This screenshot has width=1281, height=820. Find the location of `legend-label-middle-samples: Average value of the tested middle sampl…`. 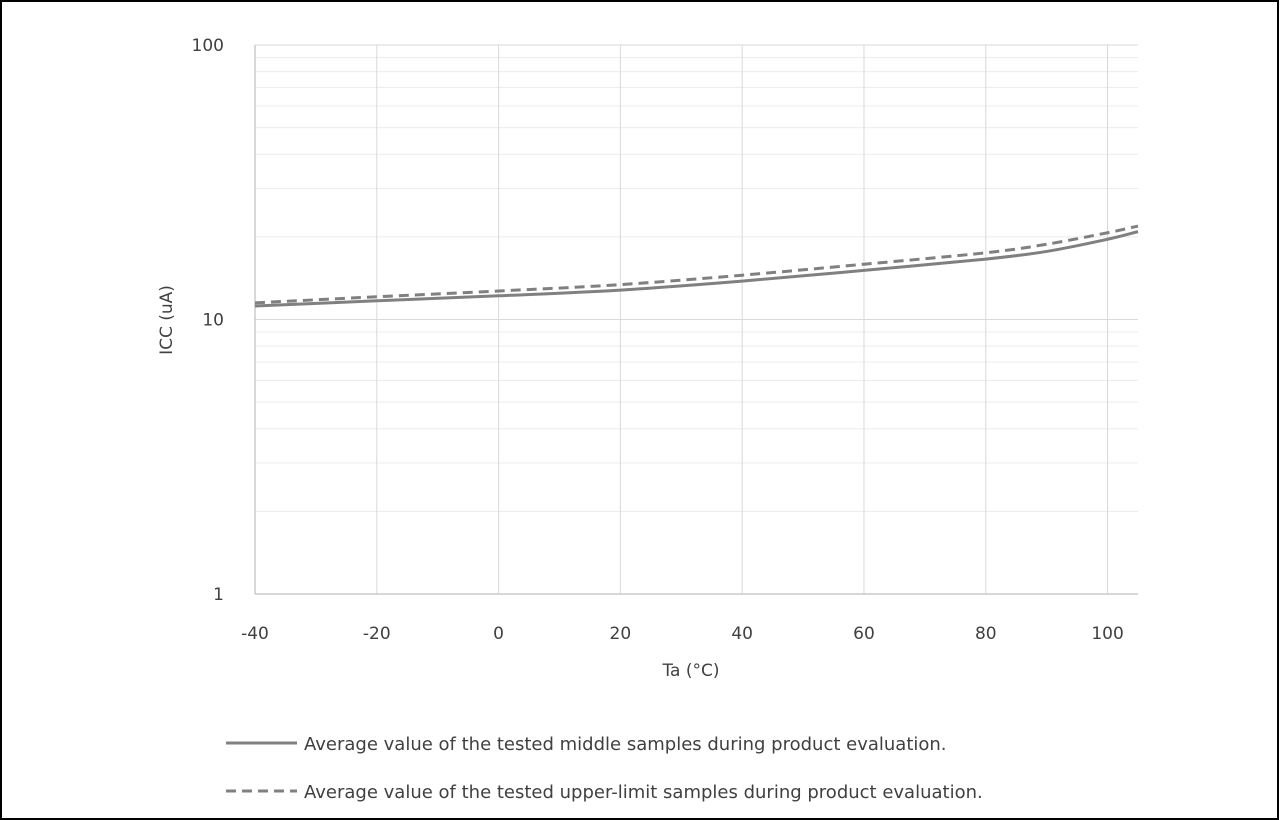

legend-label-middle-samples: Average value of the tested middle sampl… is located at coordinates (625, 744).